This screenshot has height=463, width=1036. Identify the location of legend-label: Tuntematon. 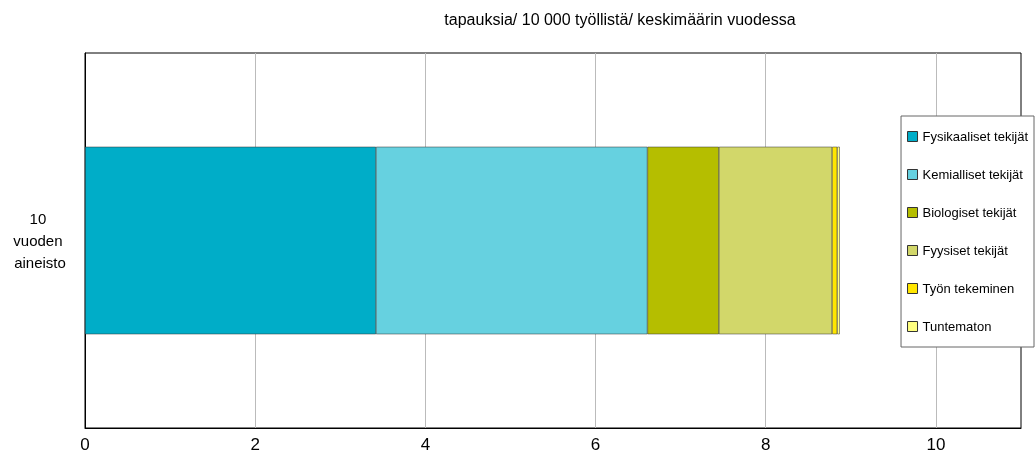
(957, 326).